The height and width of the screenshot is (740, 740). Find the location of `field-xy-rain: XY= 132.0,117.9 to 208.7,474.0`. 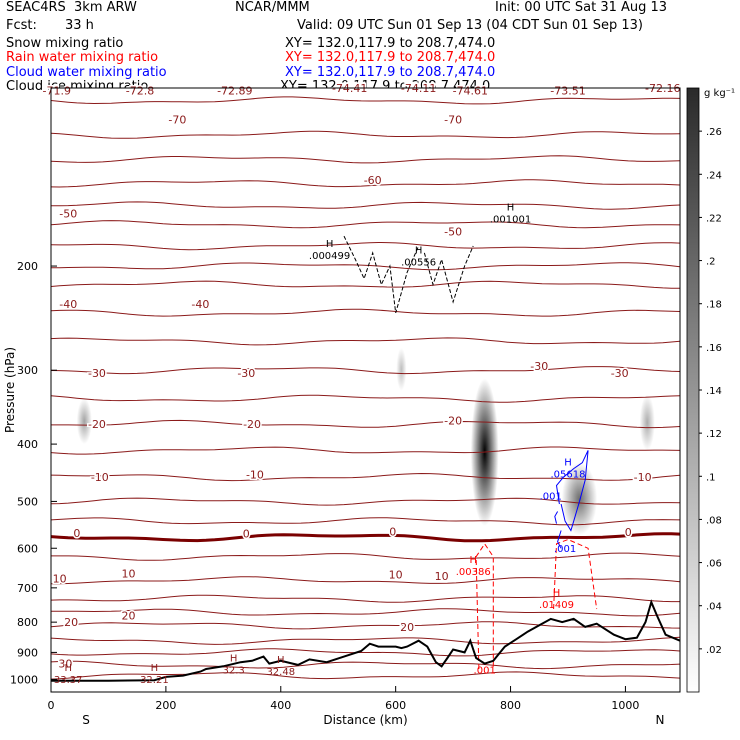

field-xy-rain: XY= 132.0,117.9 to 208.7,474.0 is located at coordinates (390, 57).